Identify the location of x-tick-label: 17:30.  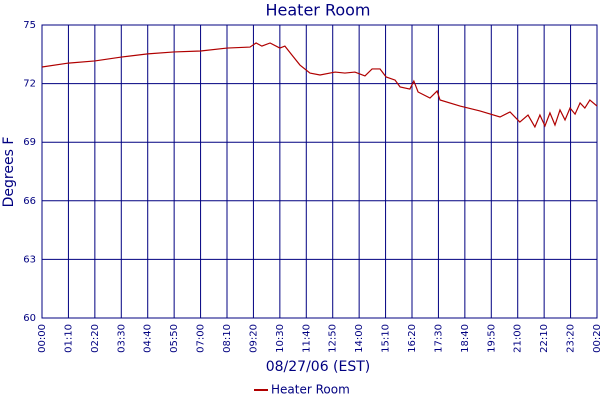
(438, 338).